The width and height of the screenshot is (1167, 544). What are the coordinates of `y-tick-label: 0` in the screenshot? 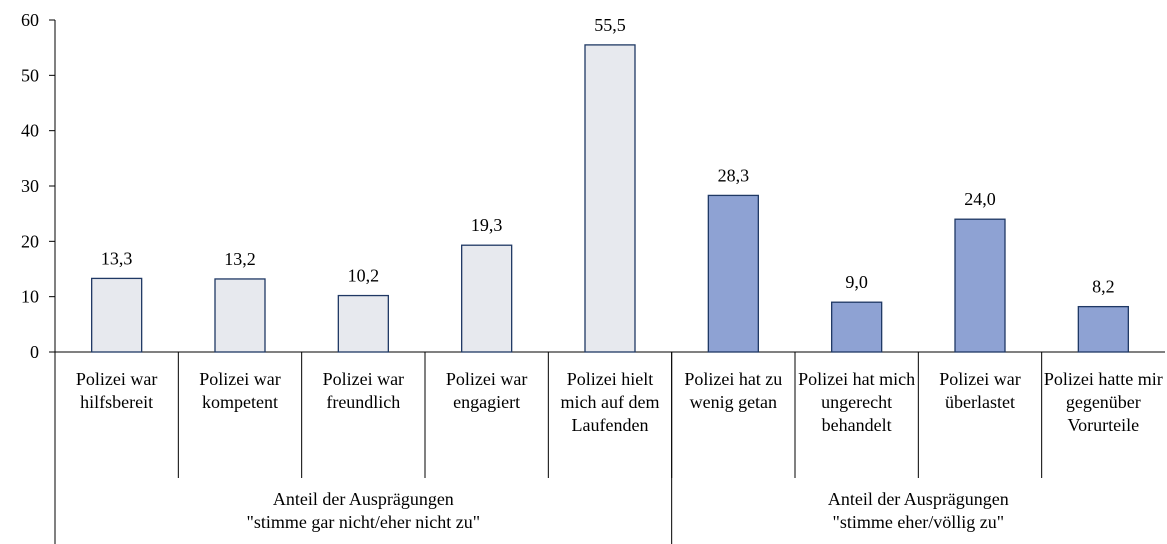 It's located at (34, 352).